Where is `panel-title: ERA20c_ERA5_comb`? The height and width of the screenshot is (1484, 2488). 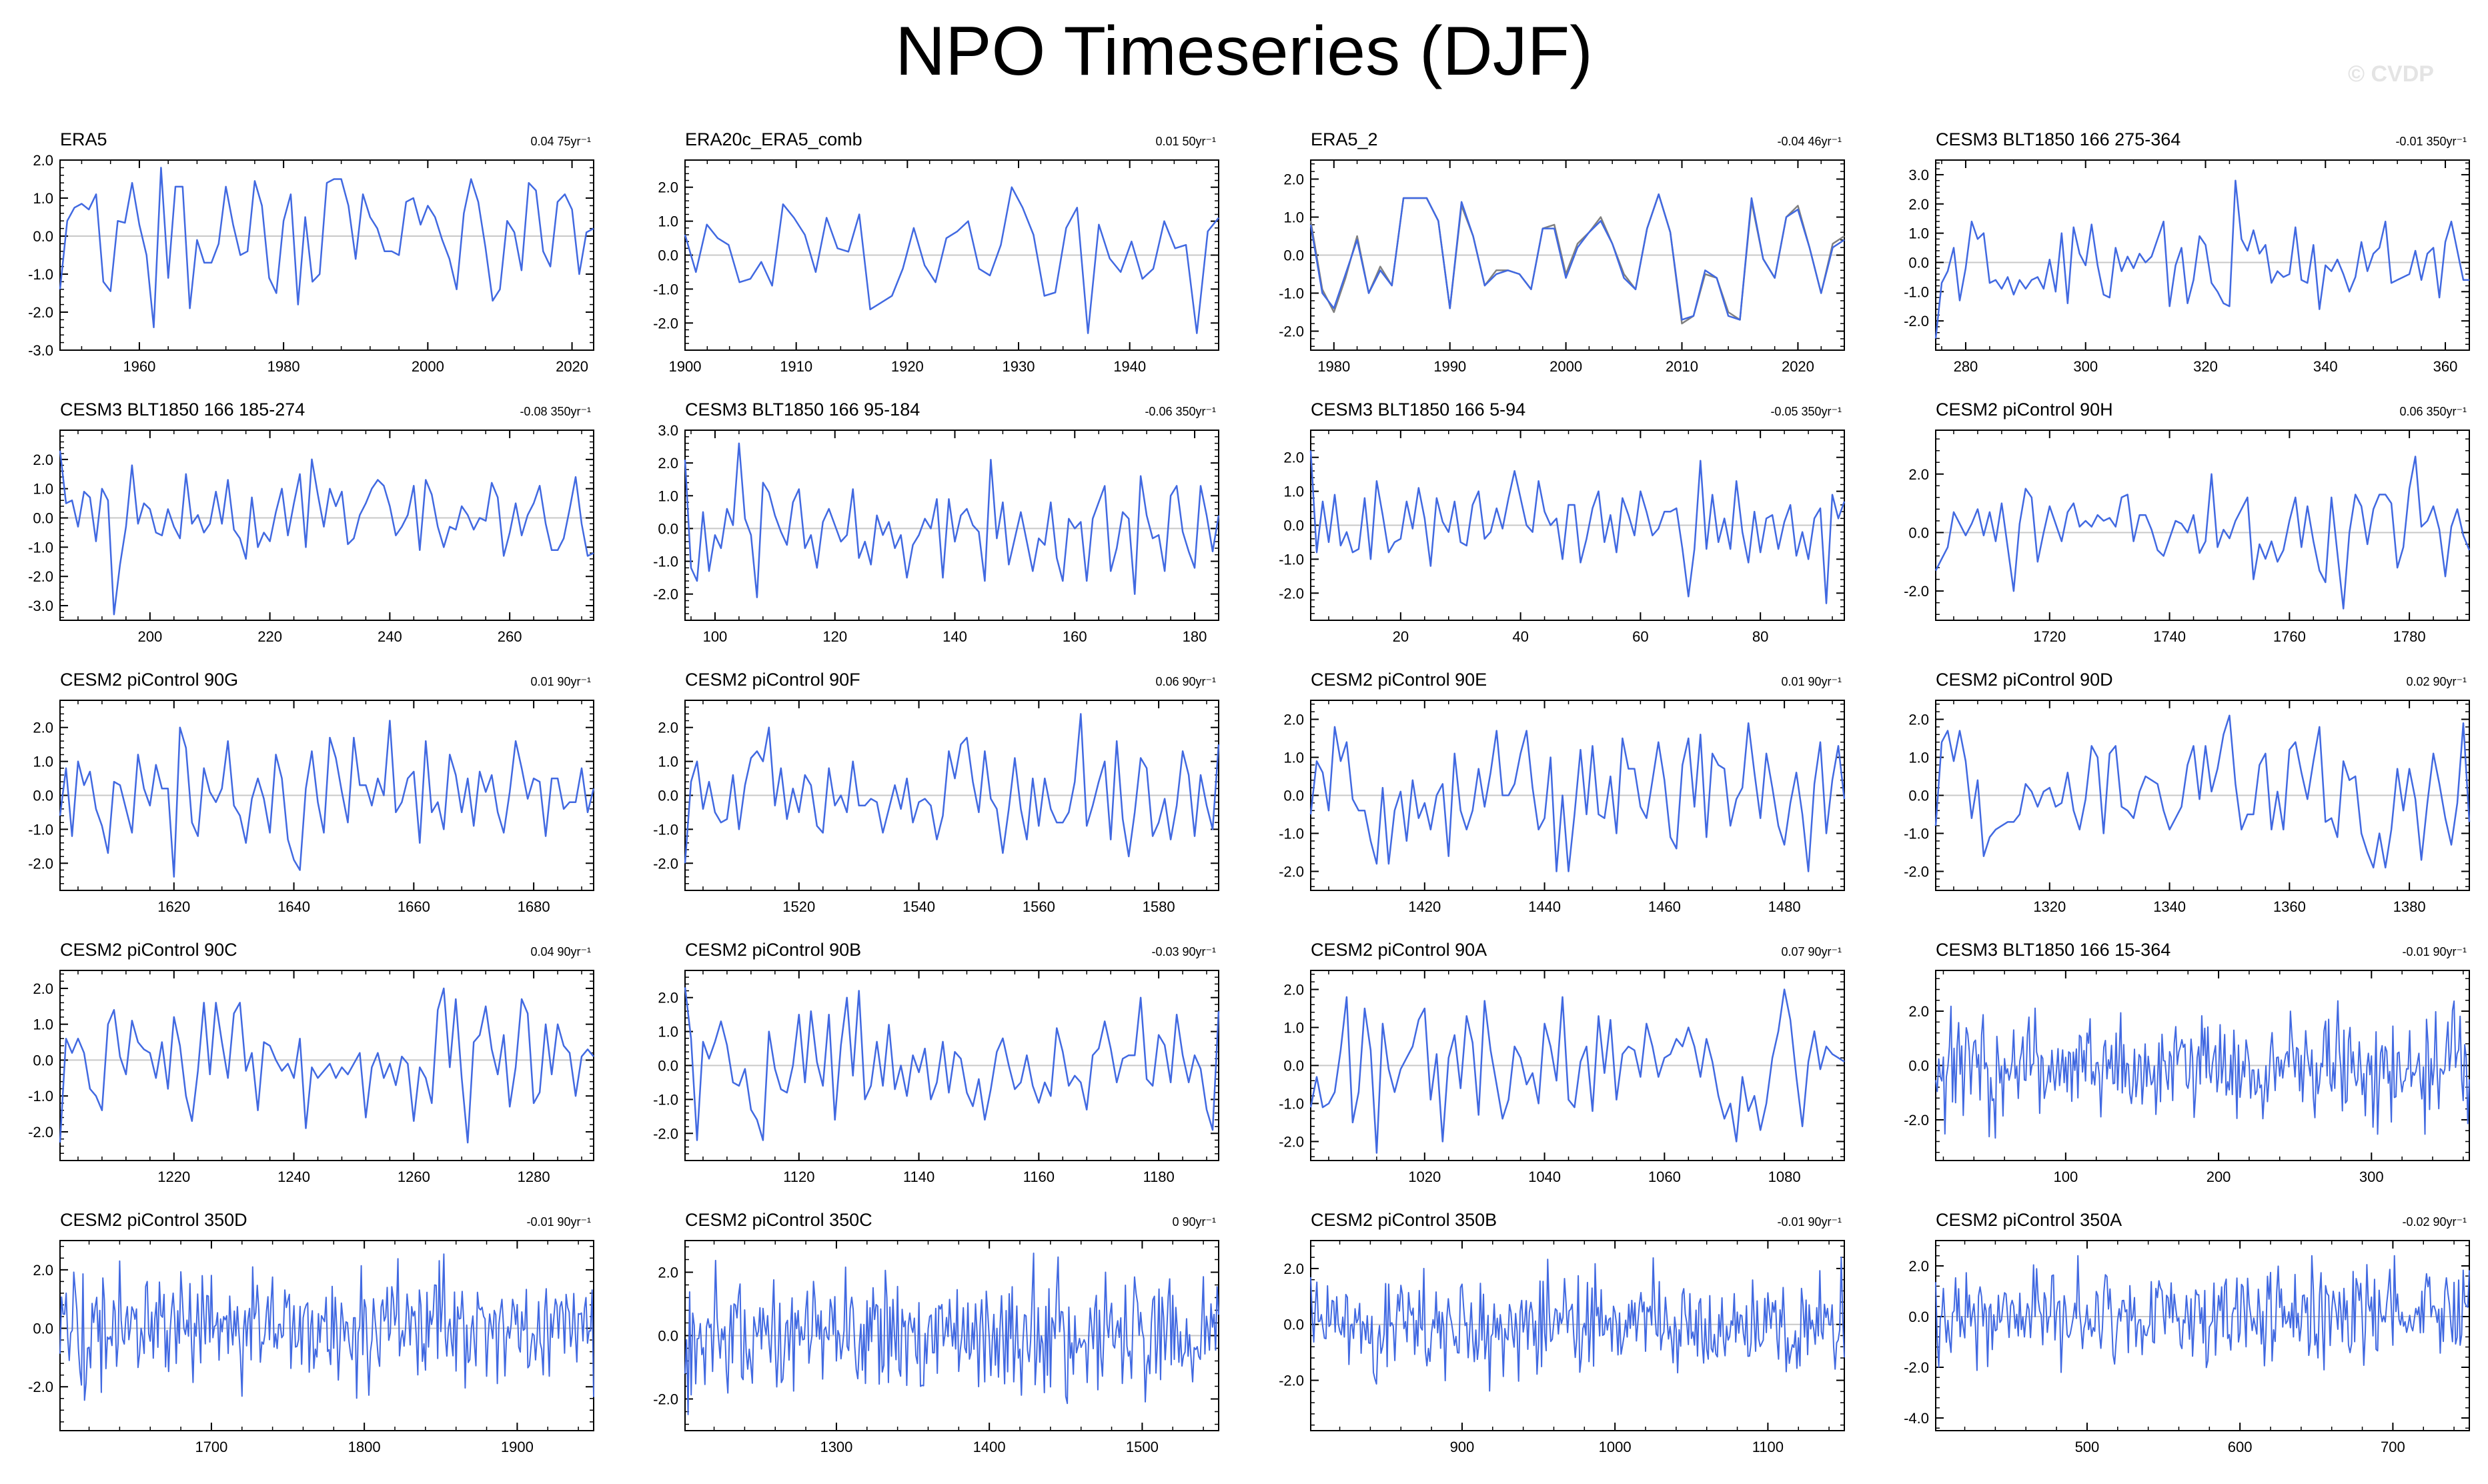 panel-title: ERA20c_ERA5_comb is located at coordinates (773, 139).